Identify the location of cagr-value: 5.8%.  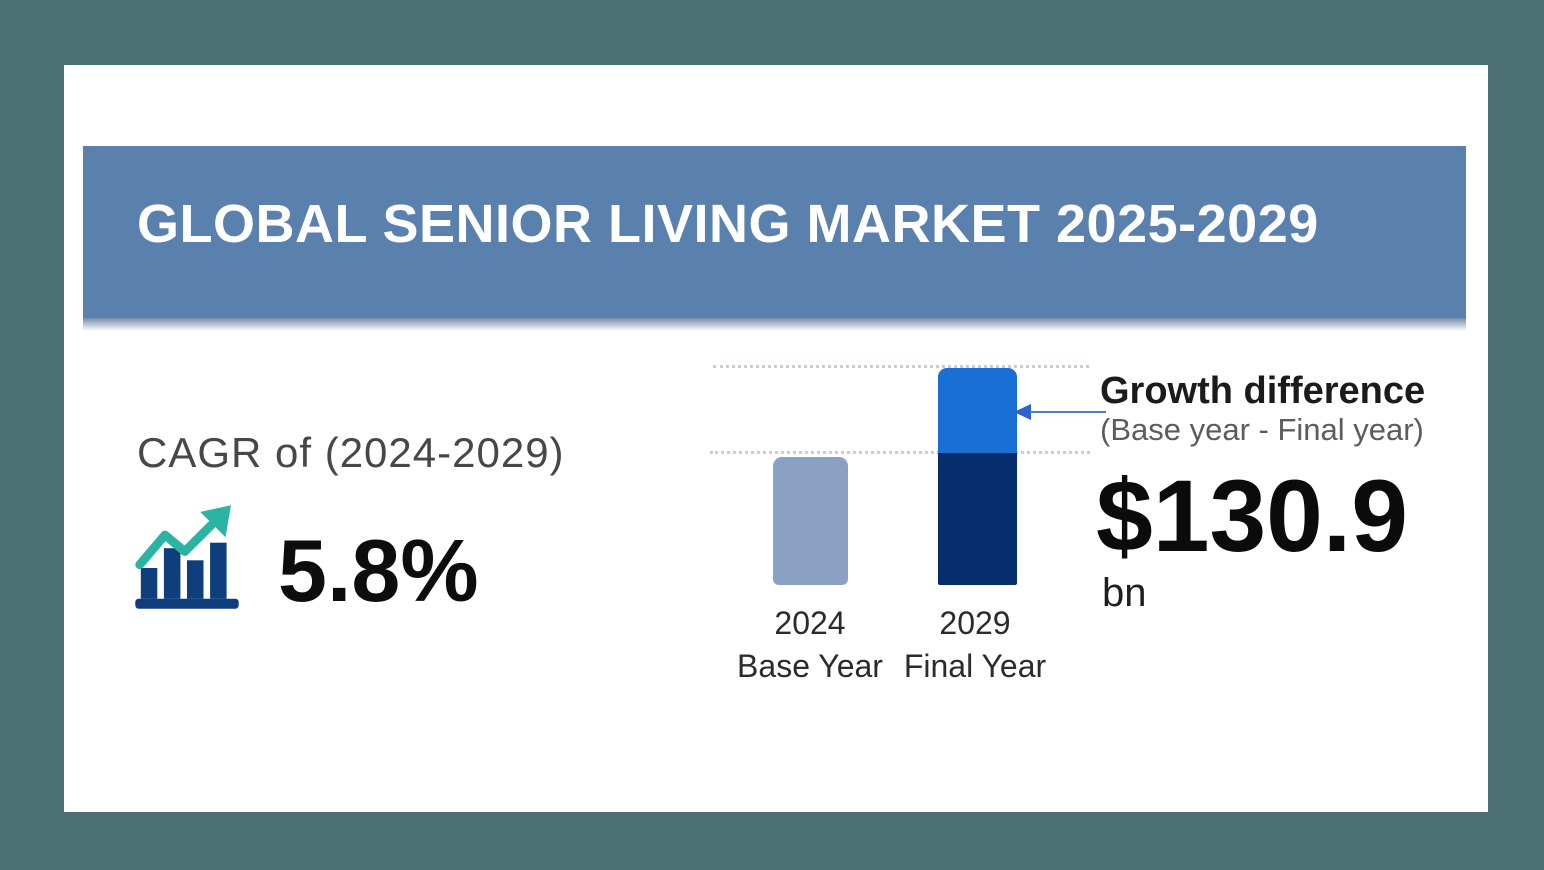
(378, 570).